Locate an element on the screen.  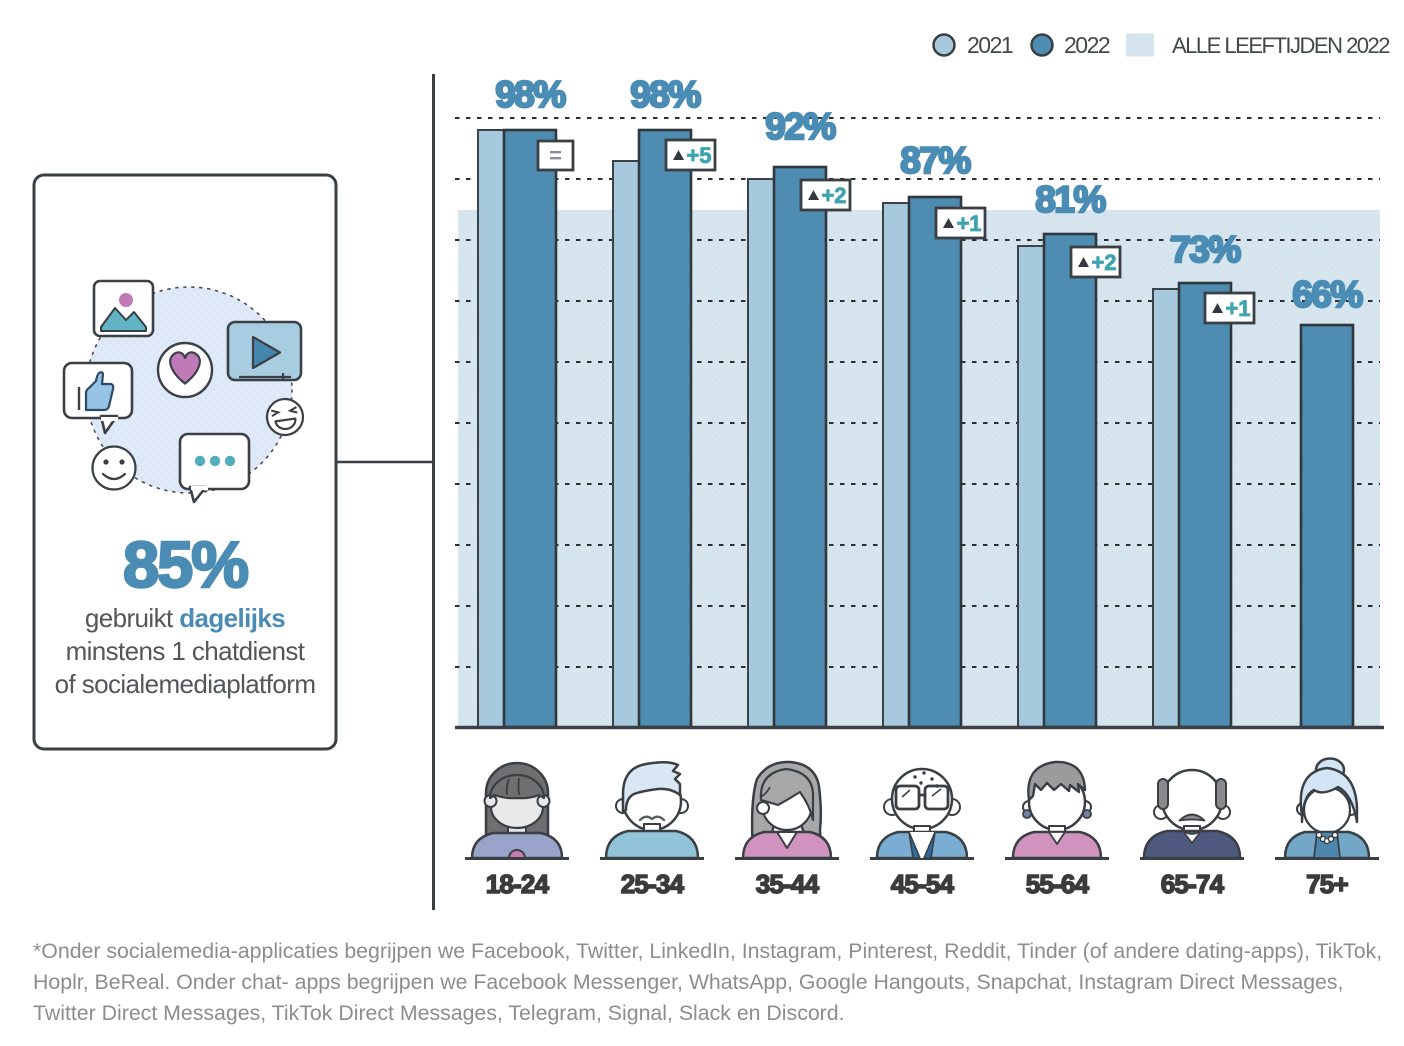
svg-text: 85% is located at coordinates (185, 564).